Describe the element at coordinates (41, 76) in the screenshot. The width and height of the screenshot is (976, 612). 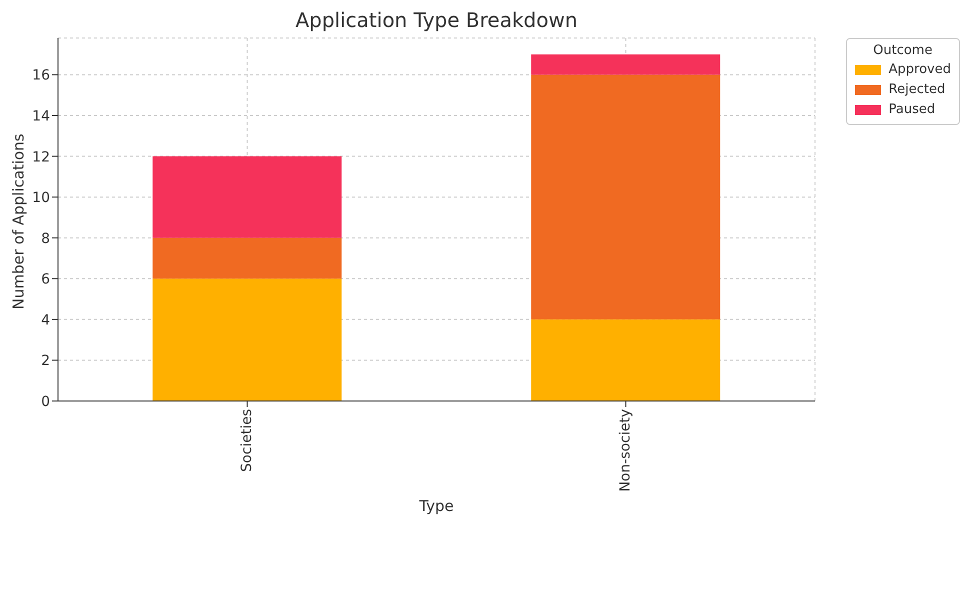
I see `y-tick-label: 16` at that location.